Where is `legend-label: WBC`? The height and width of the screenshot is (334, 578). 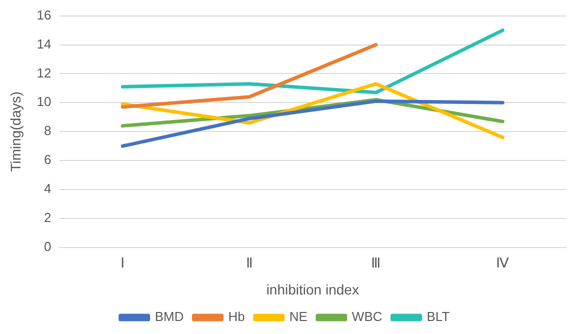 legend-label: WBC is located at coordinates (367, 316).